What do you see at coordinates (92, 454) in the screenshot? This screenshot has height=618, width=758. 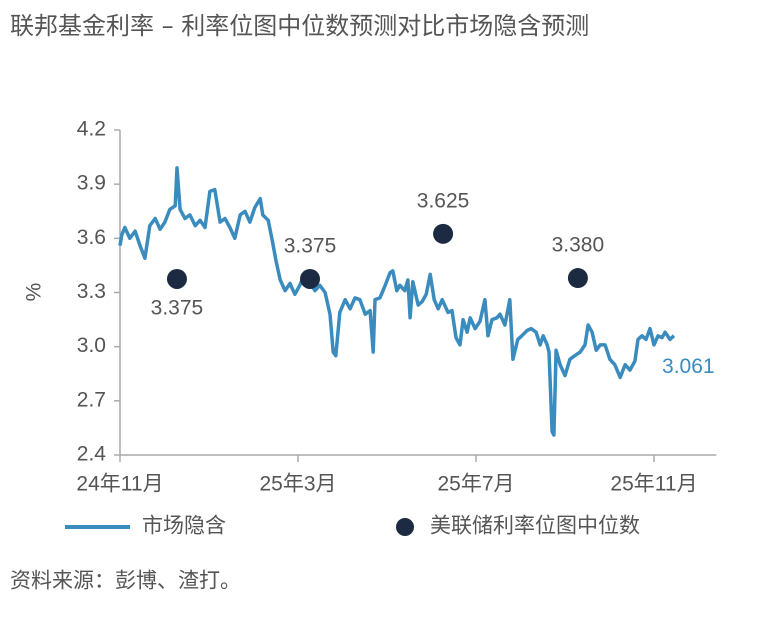 I see `y-tick-label: 2.4` at bounding box center [92, 454].